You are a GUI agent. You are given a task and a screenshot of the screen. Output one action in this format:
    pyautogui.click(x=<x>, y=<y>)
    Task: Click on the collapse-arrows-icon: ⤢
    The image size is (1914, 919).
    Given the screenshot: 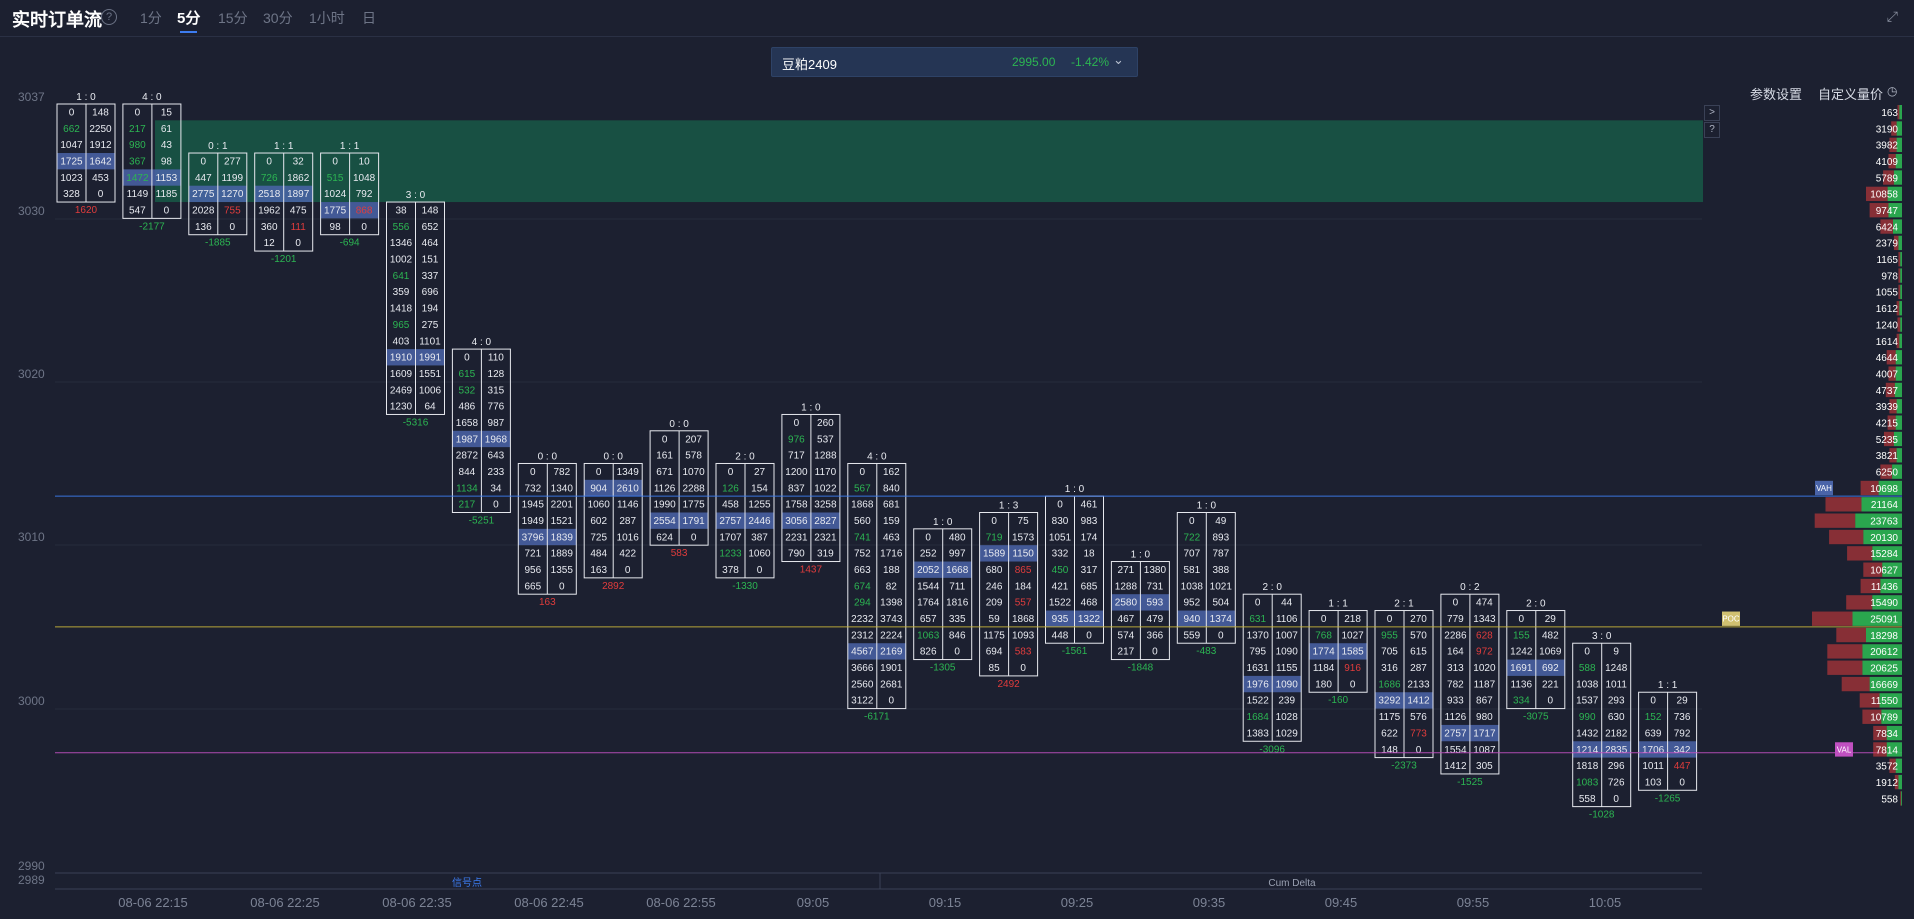 What is the action you would take?
    pyautogui.click(x=1892, y=16)
    